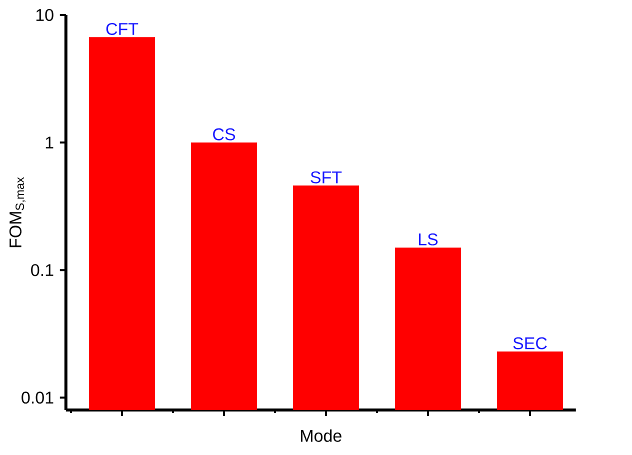 The image size is (632, 455). I want to click on y-tick-label: 0.01, so click(38, 398).